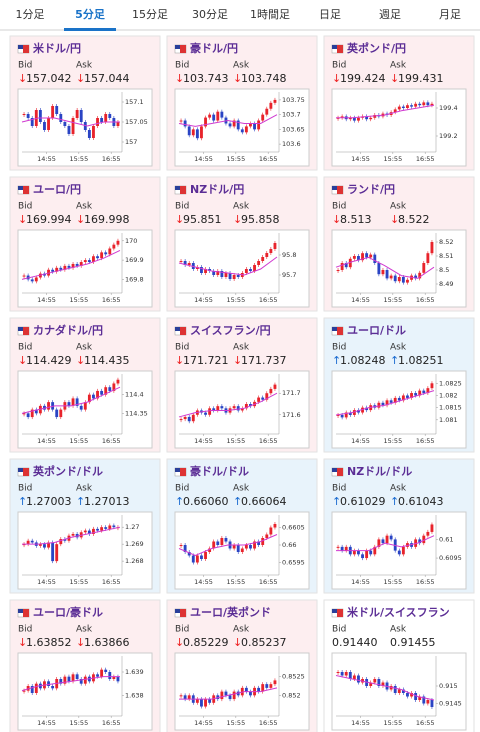 This screenshot has width=480, height=732. I want to click on tab-label: 月足, so click(450, 14).